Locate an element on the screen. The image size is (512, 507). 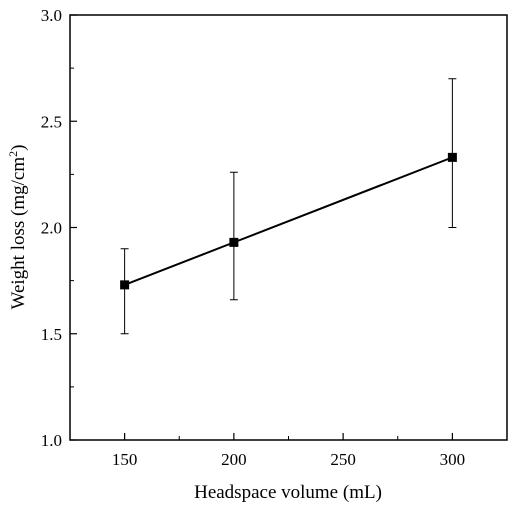
y-tick-label: 3.0 is located at coordinates (51, 15).